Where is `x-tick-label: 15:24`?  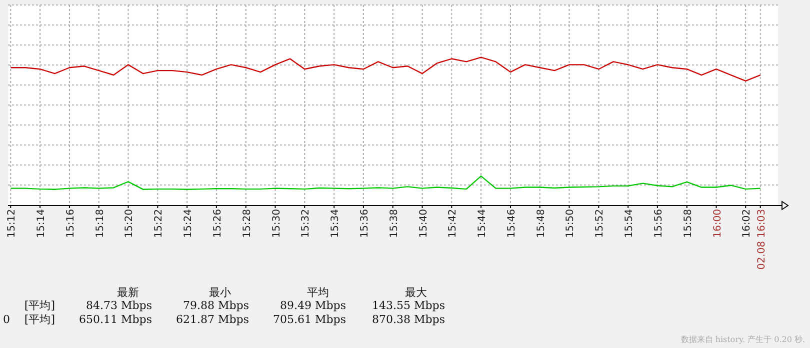
x-tick-label: 15:24 is located at coordinates (188, 223).